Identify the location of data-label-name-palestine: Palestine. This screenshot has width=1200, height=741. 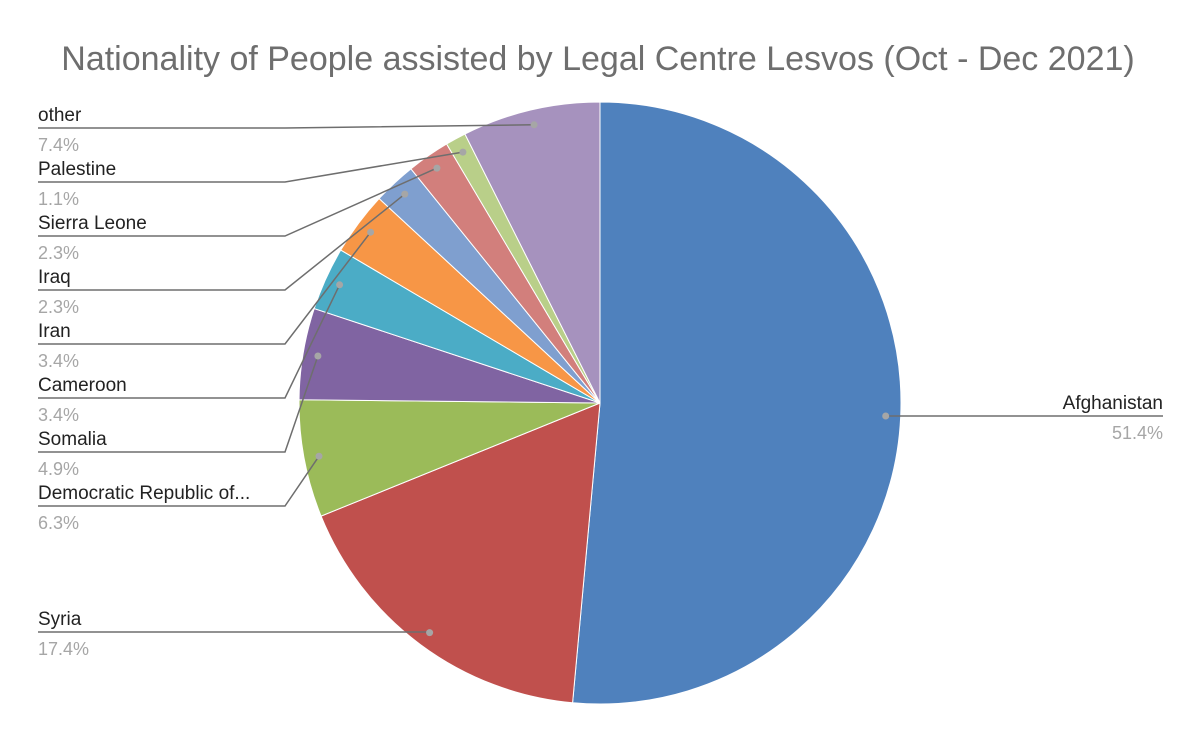
(77, 169).